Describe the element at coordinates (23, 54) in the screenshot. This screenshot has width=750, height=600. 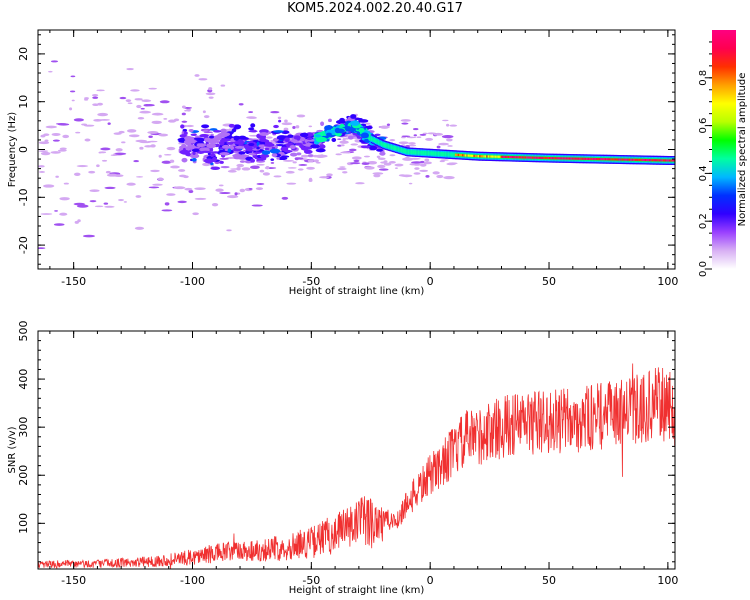
I see `y-tick-label: 20` at that location.